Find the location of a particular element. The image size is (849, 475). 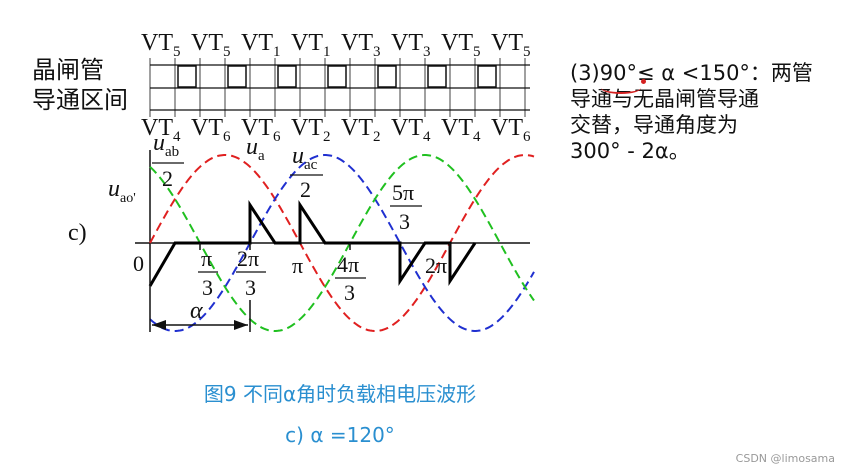

tick-label-4pi3-numerator: 4π is located at coordinates (348, 264).